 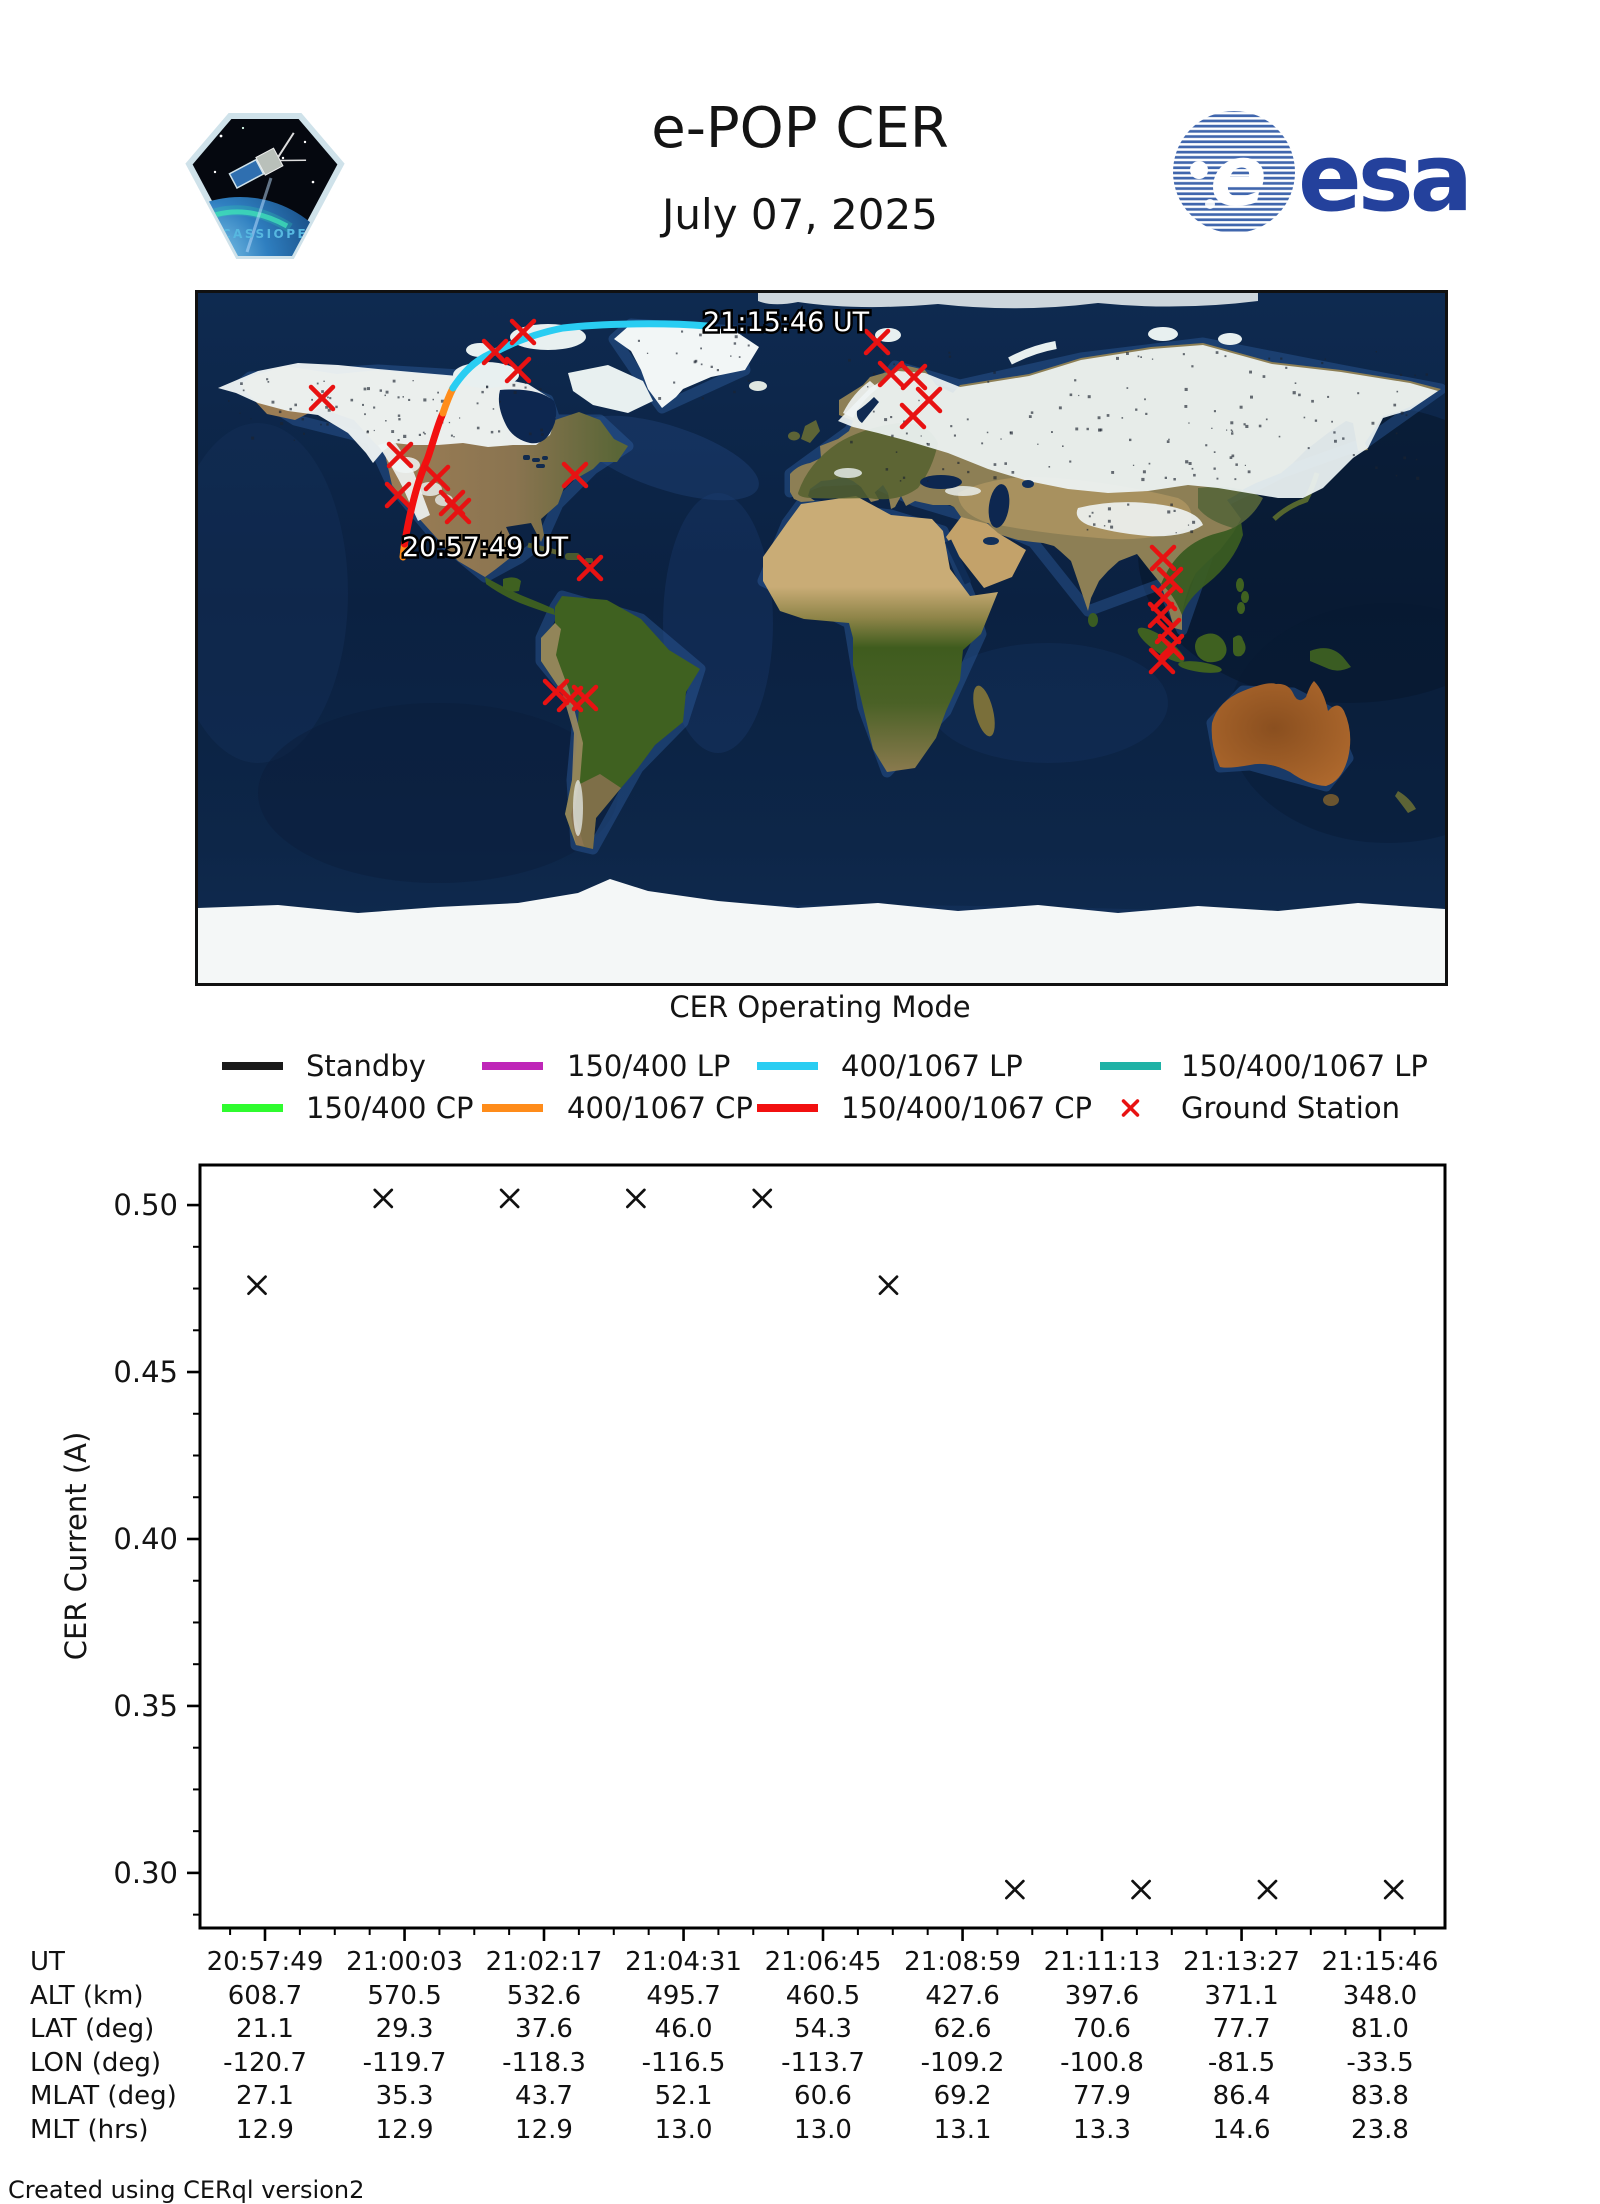 What do you see at coordinates (986, 552) in the screenshot?
I see `arabia` at bounding box center [986, 552].